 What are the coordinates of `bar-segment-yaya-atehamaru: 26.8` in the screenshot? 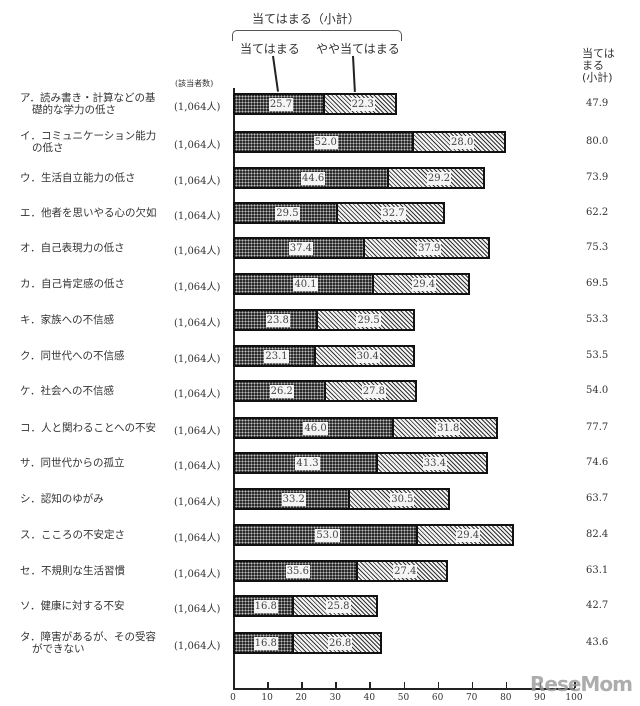 It's located at (336, 643).